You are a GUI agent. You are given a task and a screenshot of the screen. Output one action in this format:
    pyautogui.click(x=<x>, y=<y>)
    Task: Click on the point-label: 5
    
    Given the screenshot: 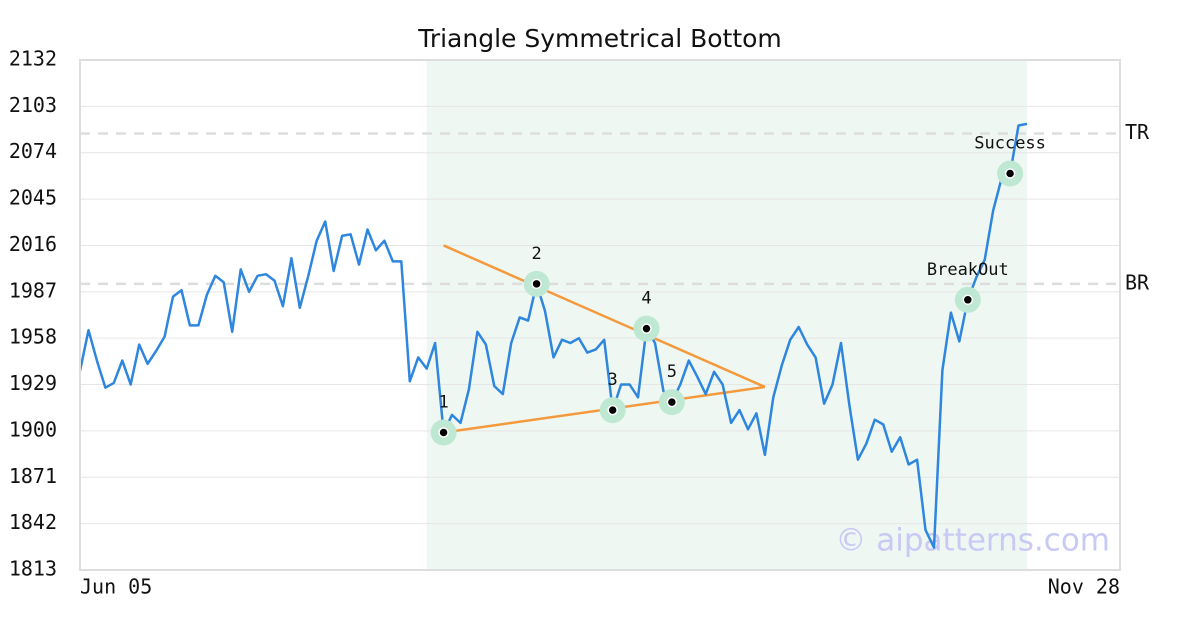 What is the action you would take?
    pyautogui.click(x=672, y=372)
    